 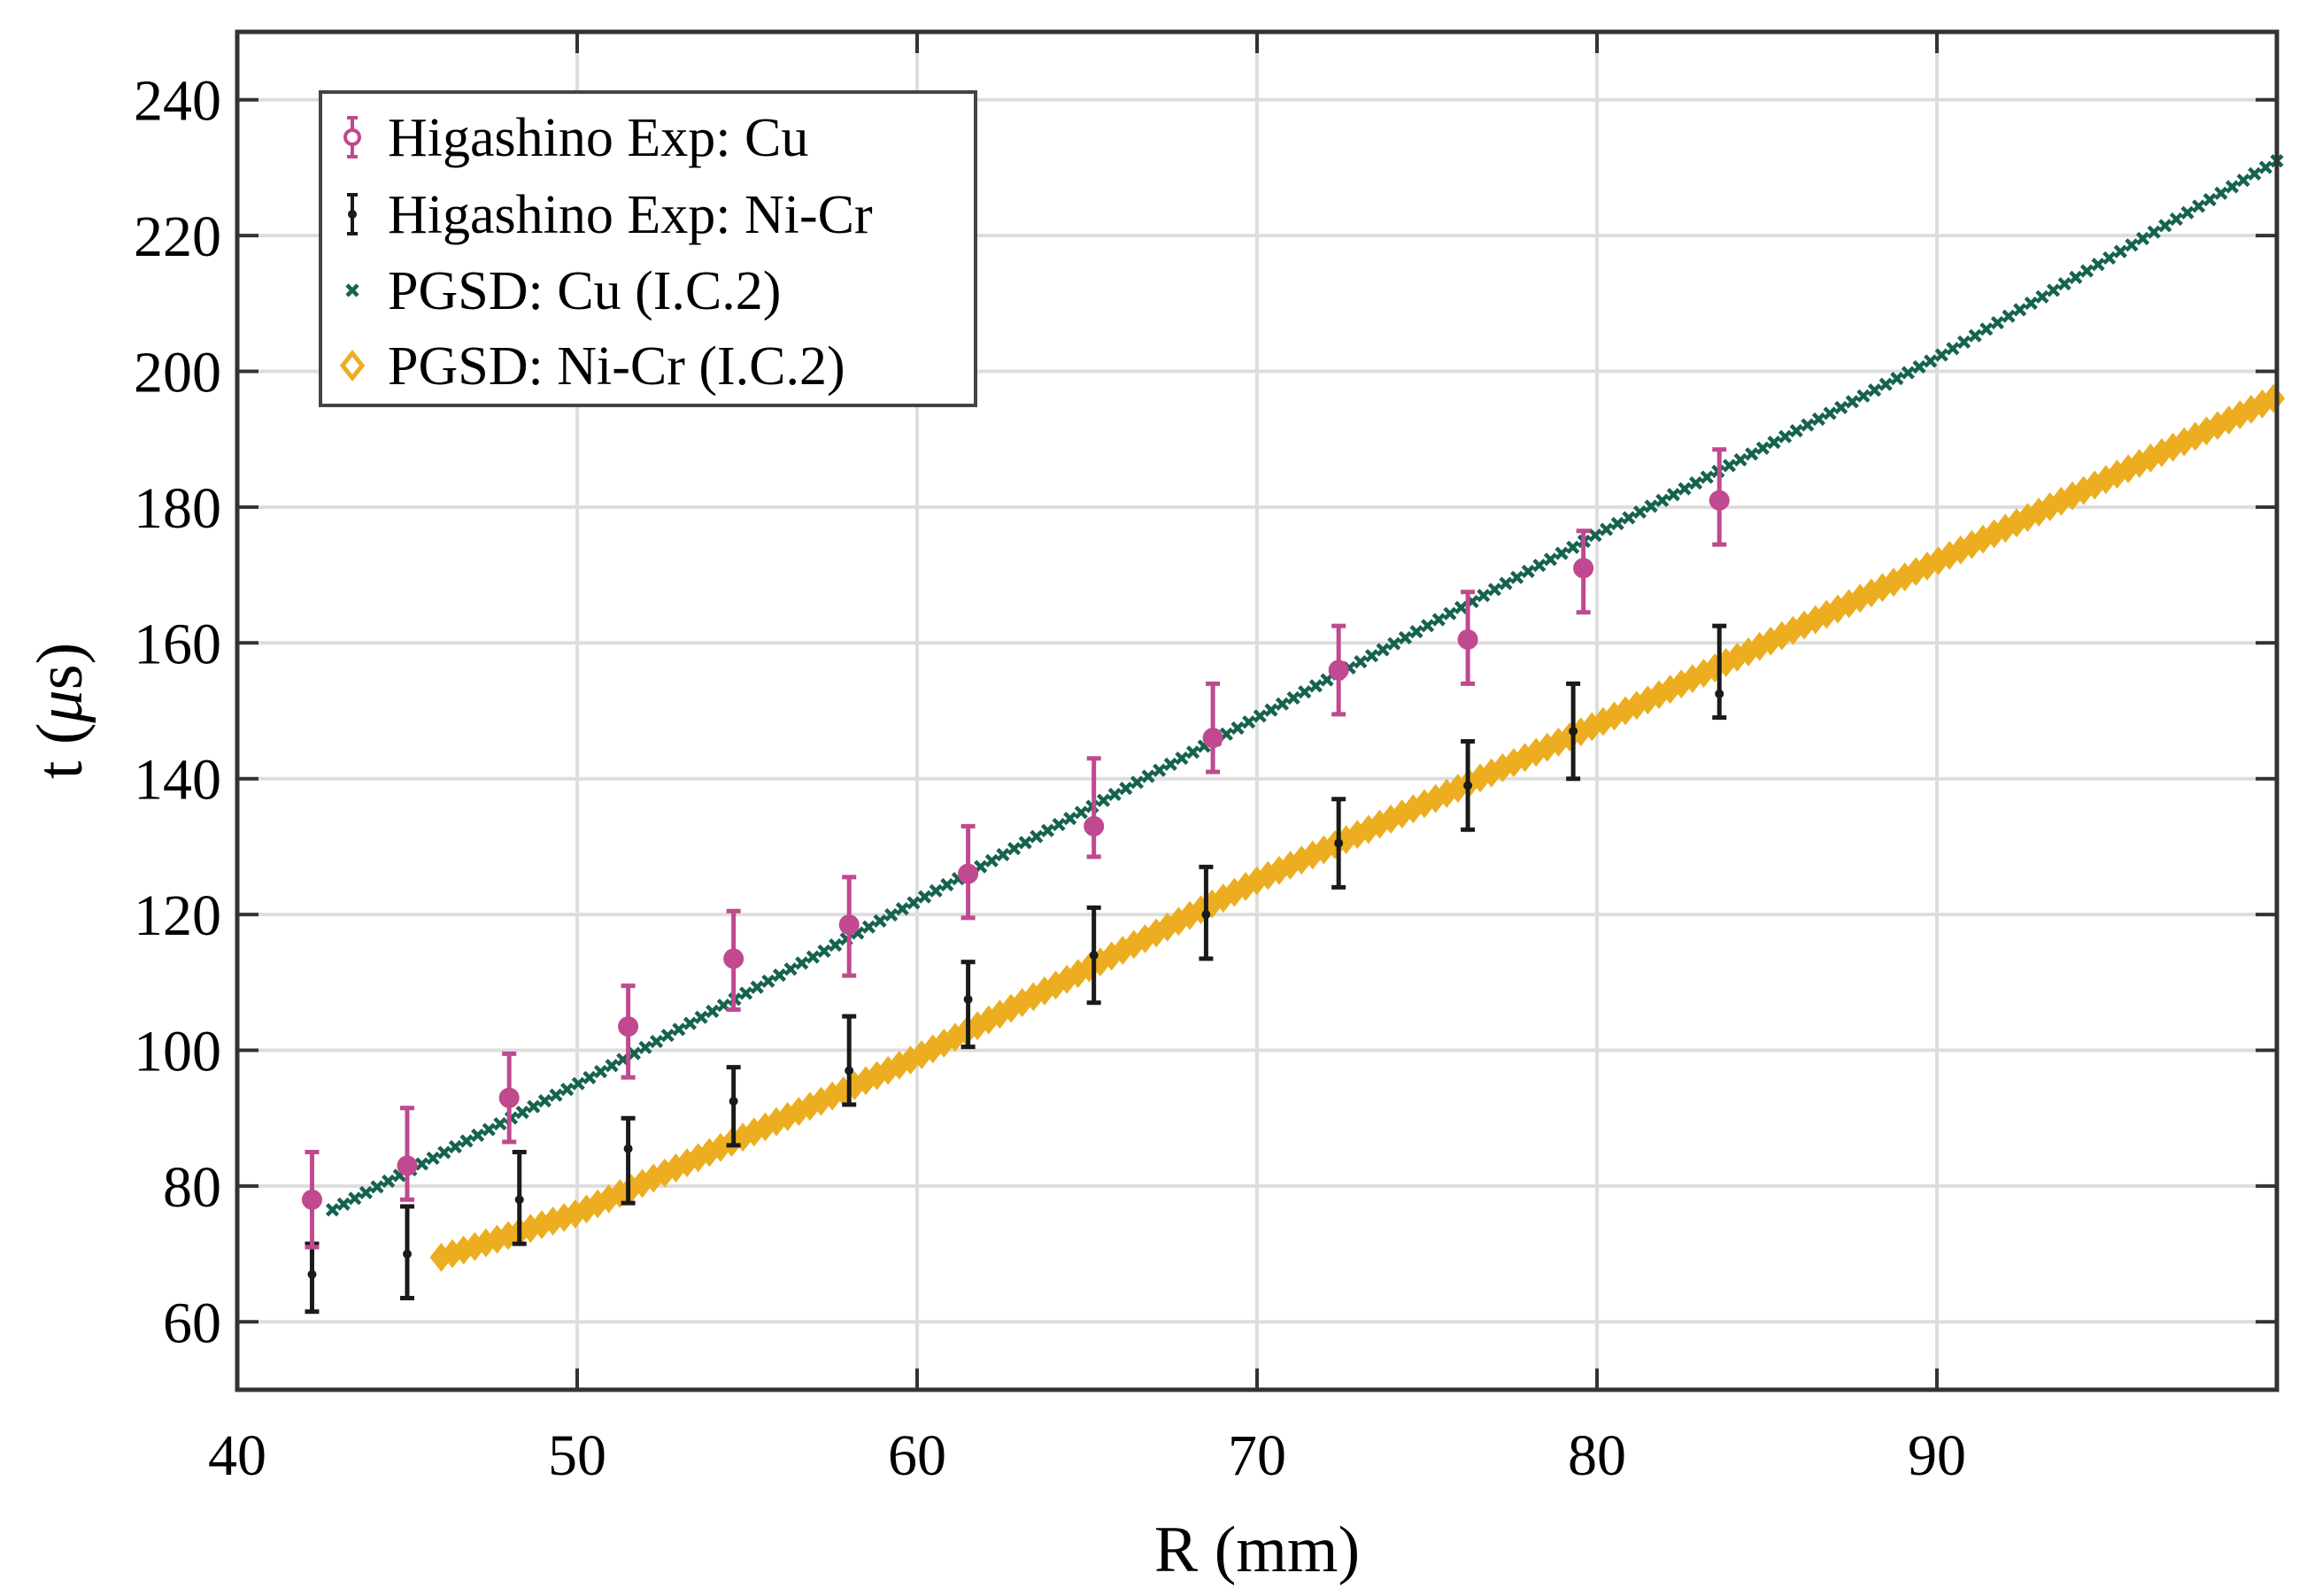 What do you see at coordinates (60, 706) in the screenshot?
I see `y-axis-label-symbol: μ` at bounding box center [60, 706].